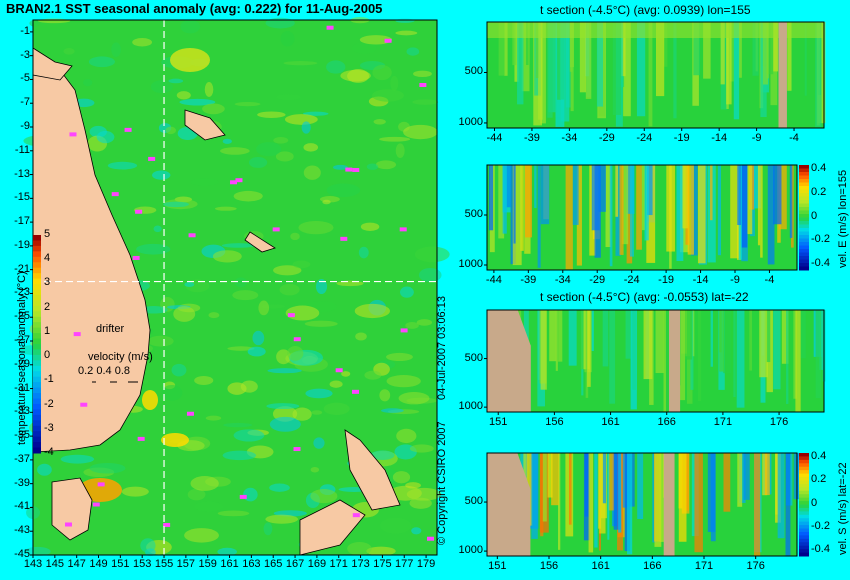 The image size is (850, 580). Describe the element at coordinates (22, 458) in the screenshot. I see `map-y-tick: -37` at that location.